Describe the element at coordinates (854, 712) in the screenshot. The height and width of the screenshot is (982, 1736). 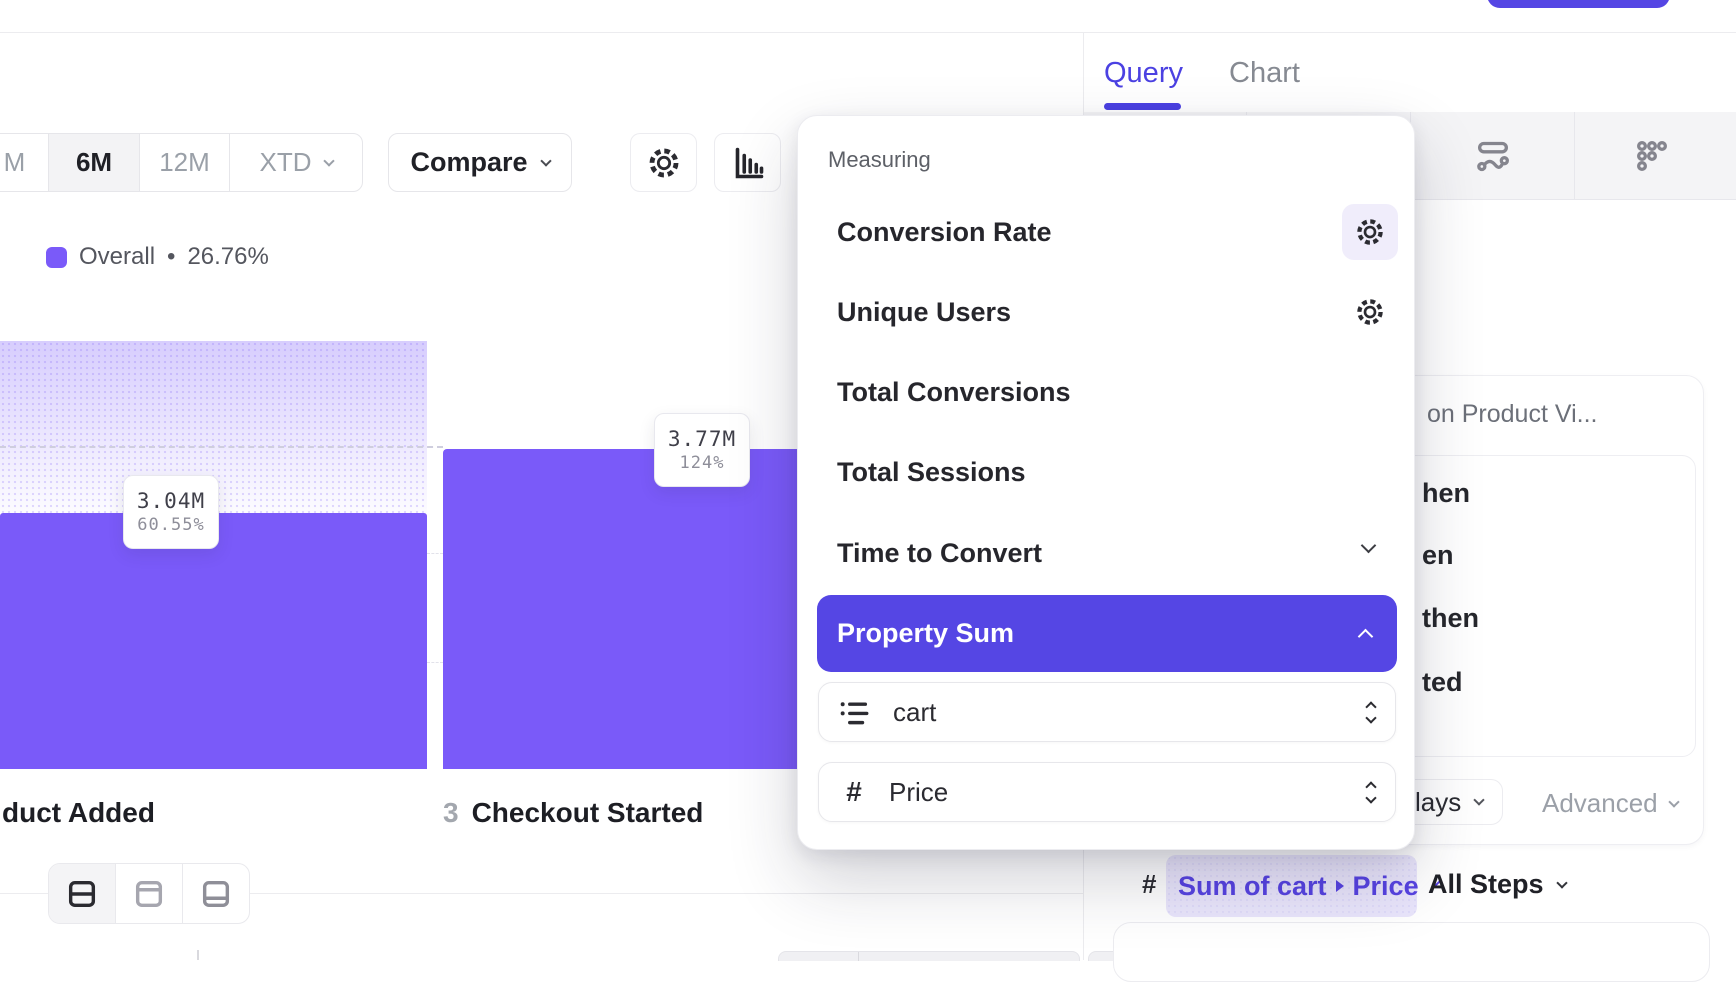
I see `list-icon` at that location.